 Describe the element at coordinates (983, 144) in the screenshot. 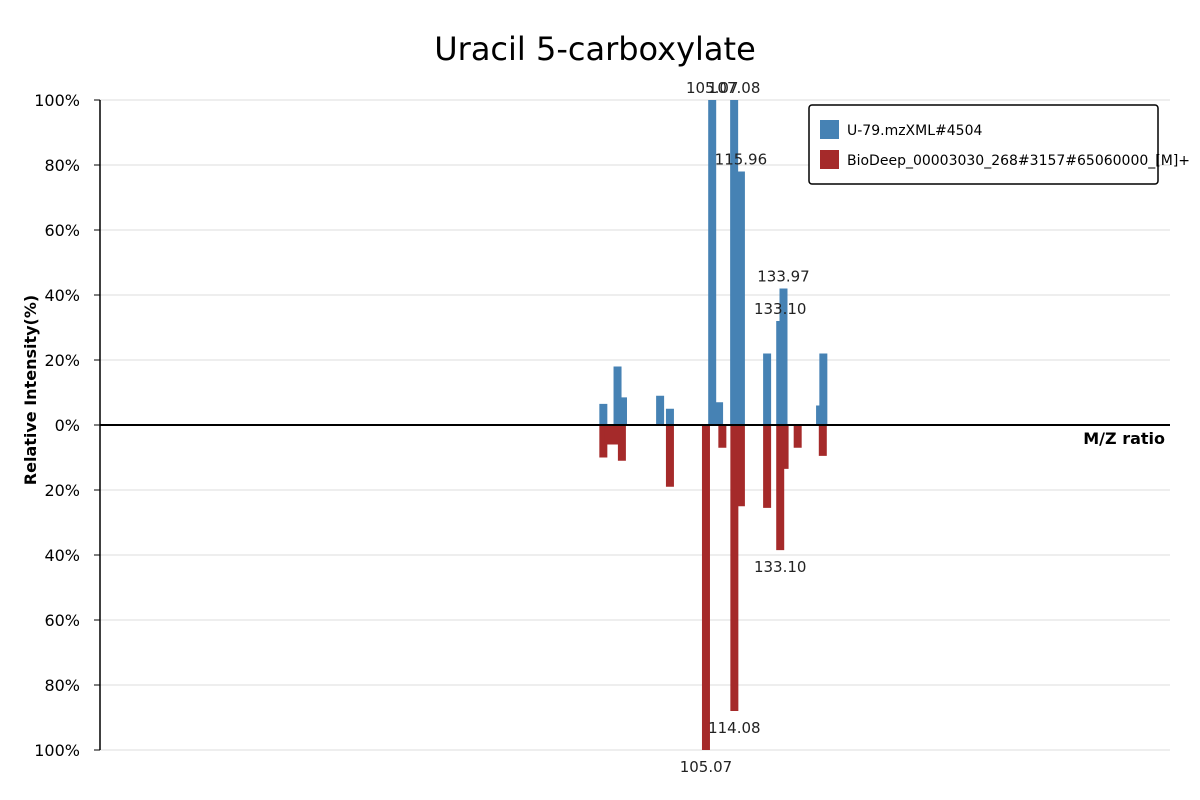

I see `legend-box` at that location.